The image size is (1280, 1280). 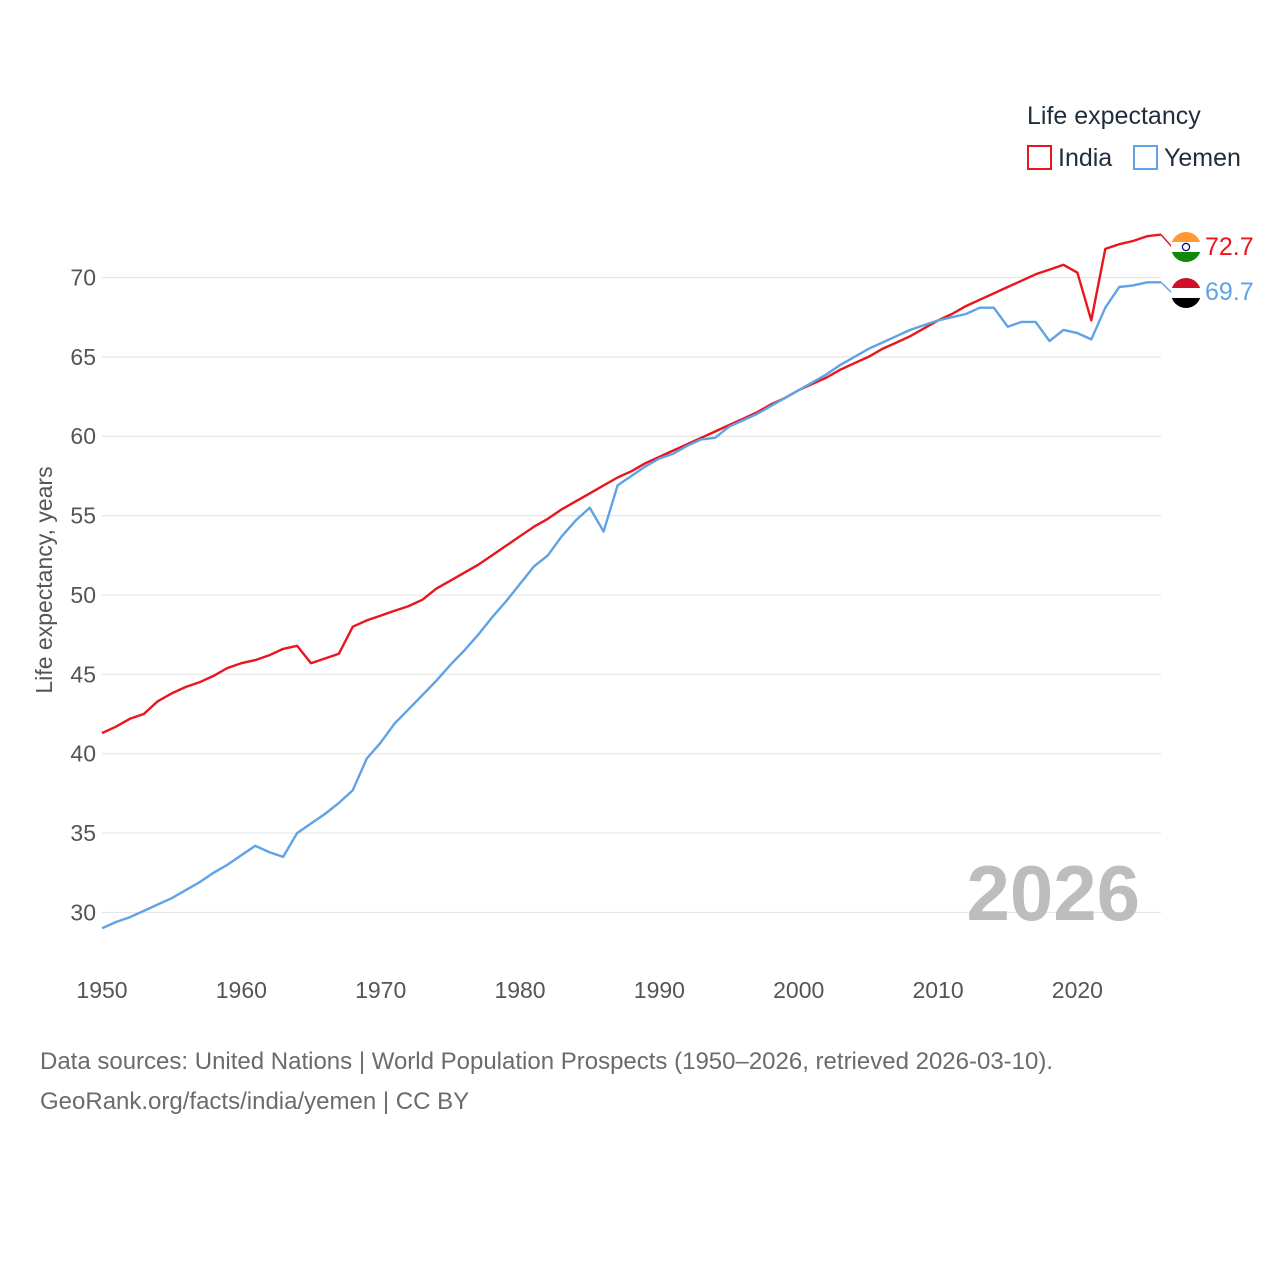 What do you see at coordinates (1186, 247) in the screenshot?
I see `india-flag-icon` at bounding box center [1186, 247].